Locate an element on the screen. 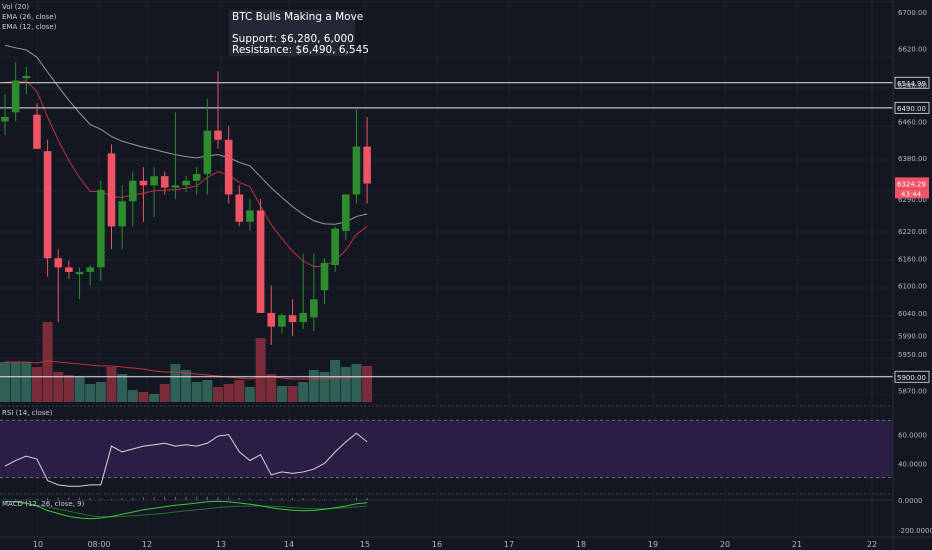 The height and width of the screenshot is (550, 932). macd-line is located at coordinates (186, 510).